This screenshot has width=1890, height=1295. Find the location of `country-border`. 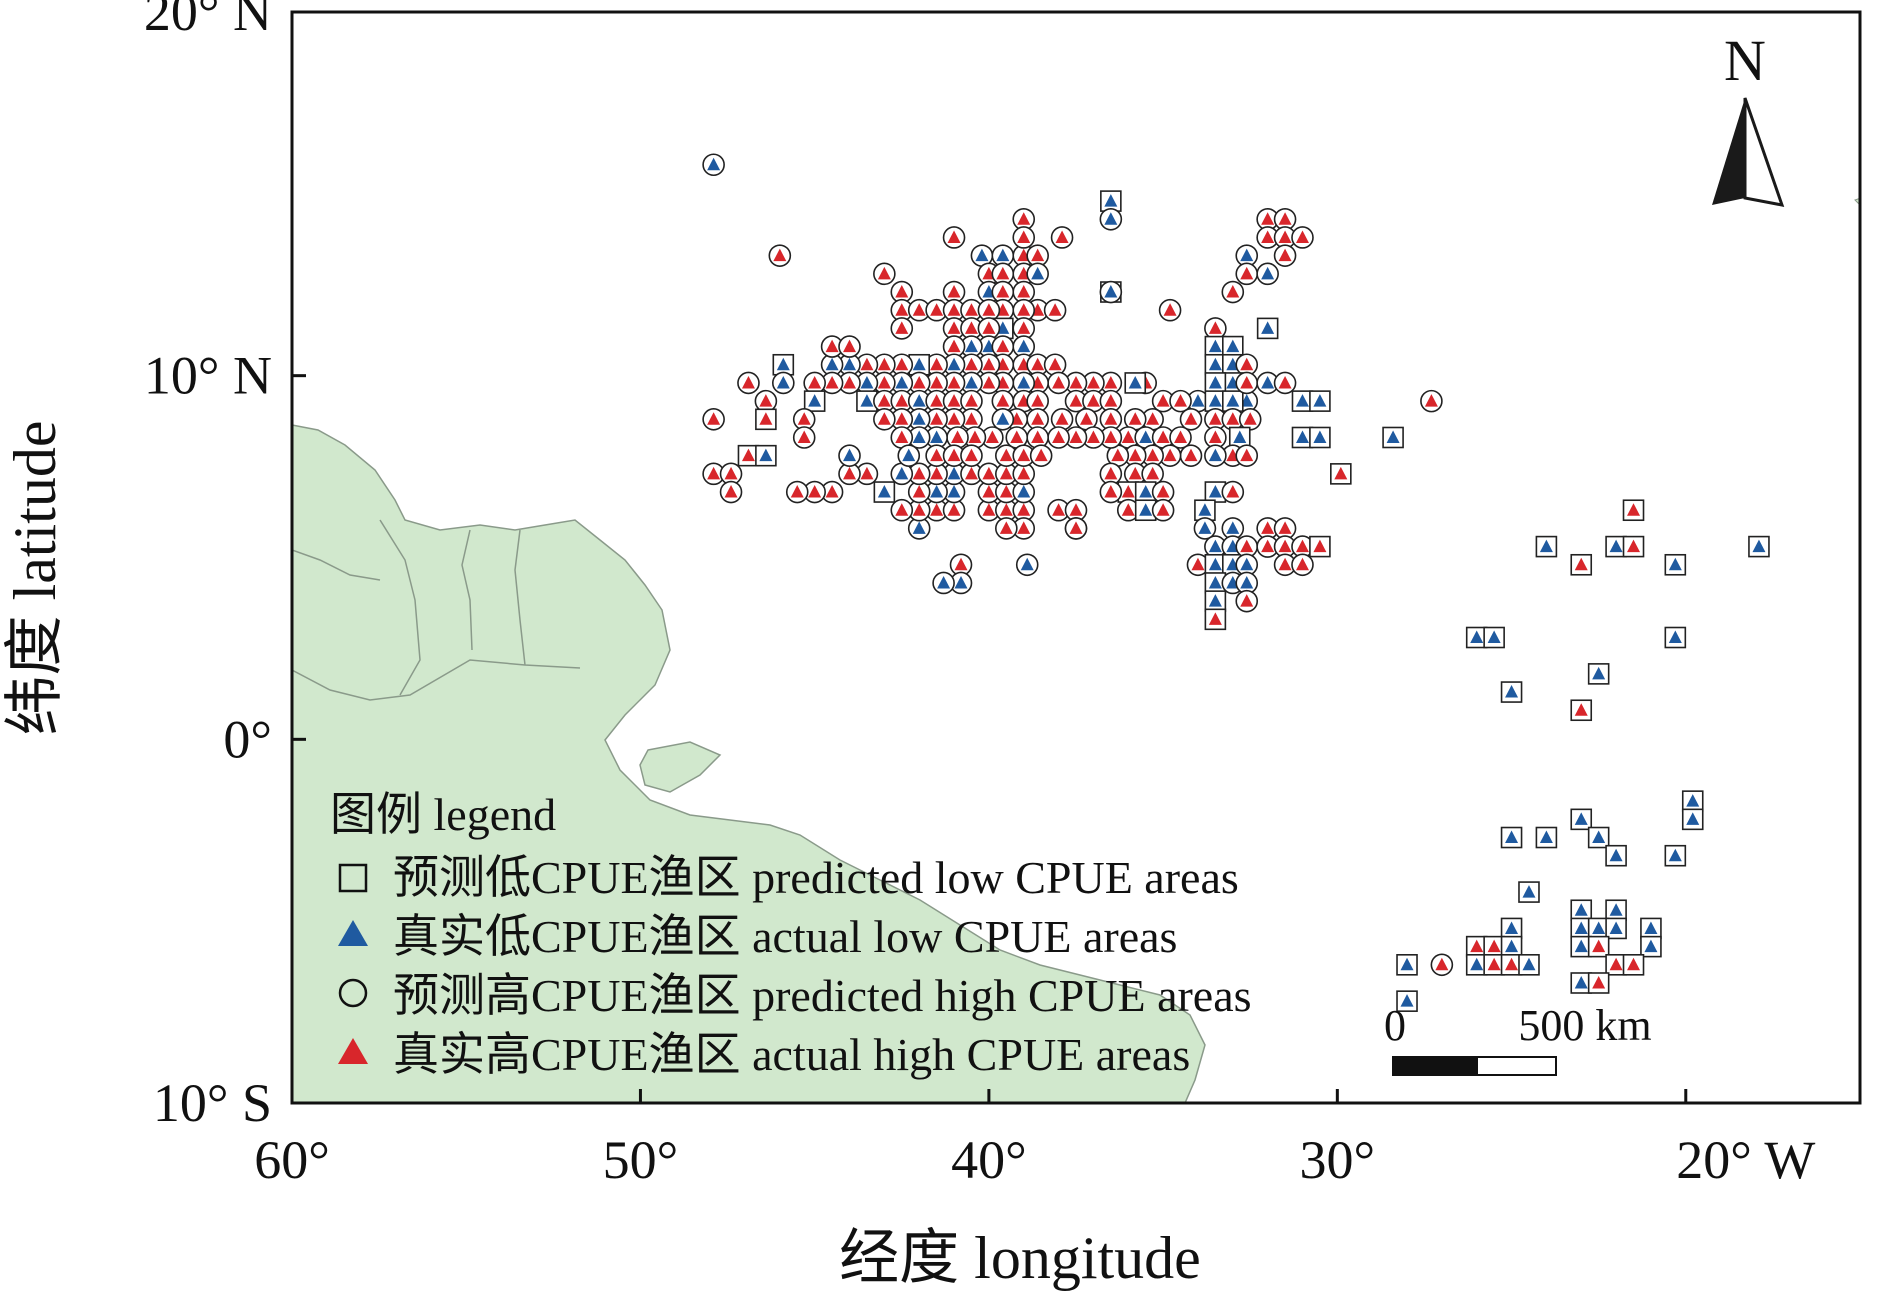

country-border is located at coordinates (436, 680).